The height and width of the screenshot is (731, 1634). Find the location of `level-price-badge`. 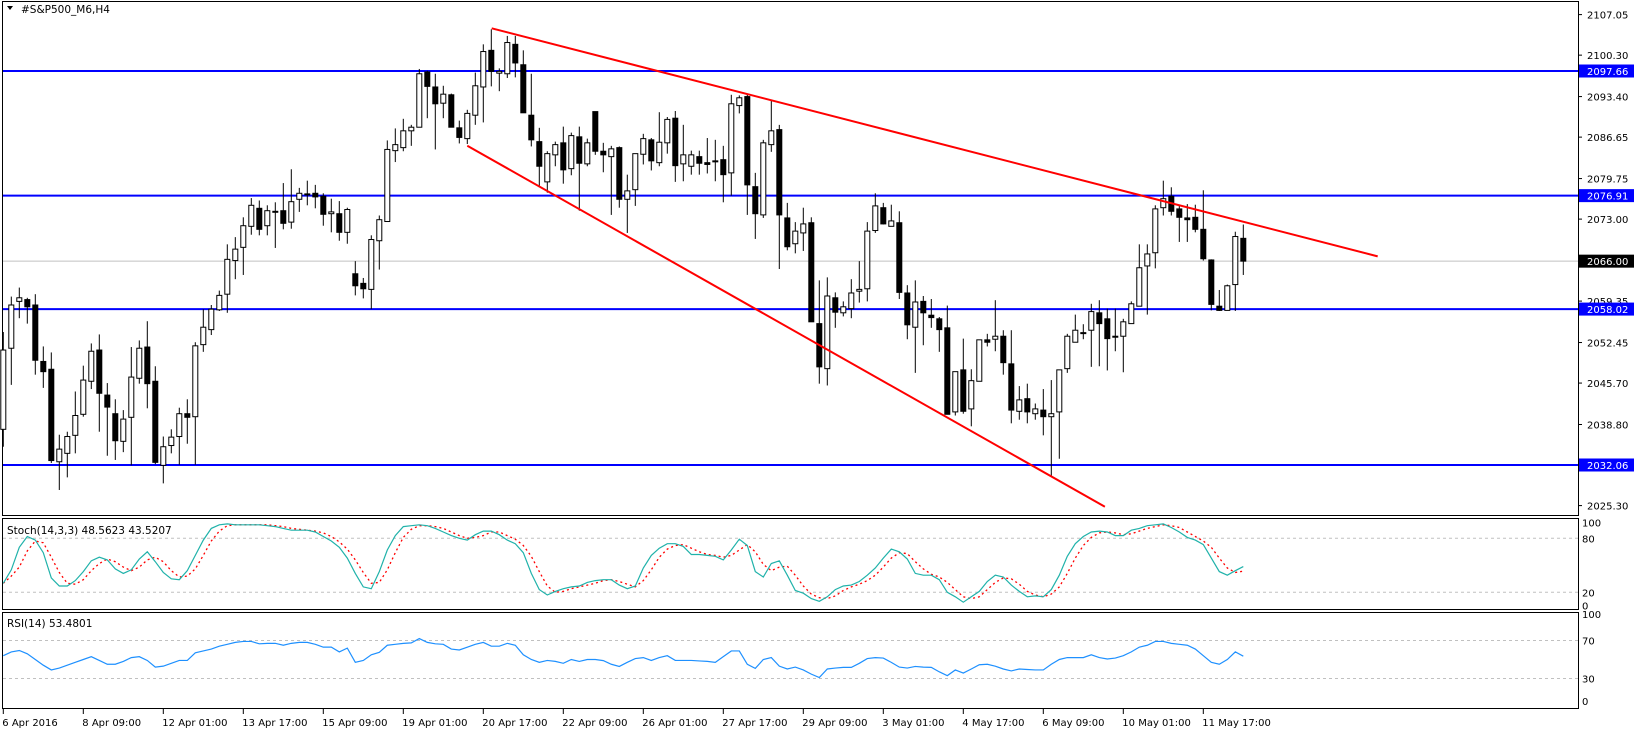

level-price-badge is located at coordinates (1606, 71).